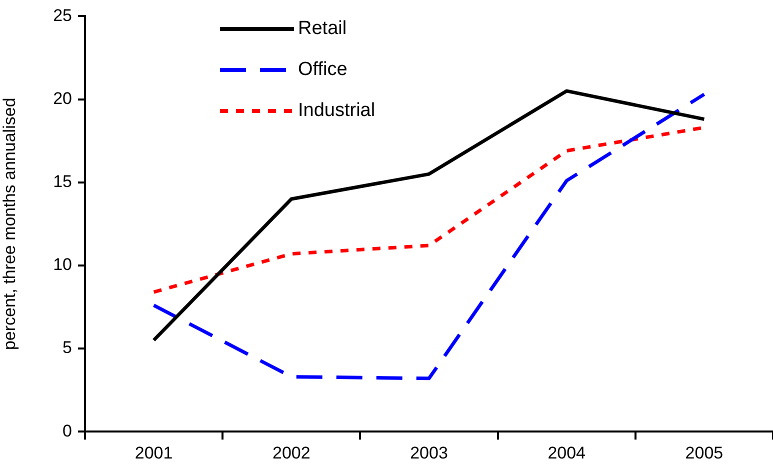 This screenshot has height=468, width=773. I want to click on y-tick-label: 20, so click(62, 98).